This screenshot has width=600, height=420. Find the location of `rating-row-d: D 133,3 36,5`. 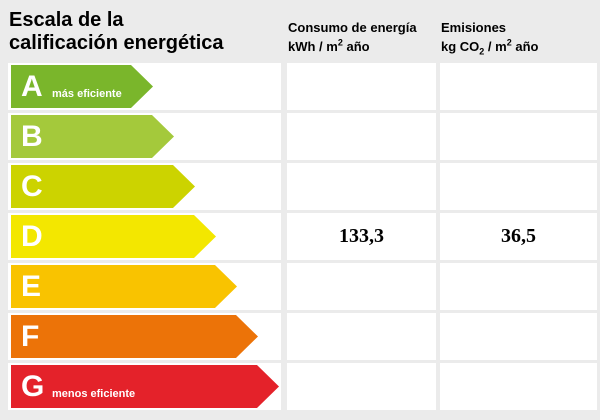

rating-row-d: D 133,3 36,5 is located at coordinates (303, 236).